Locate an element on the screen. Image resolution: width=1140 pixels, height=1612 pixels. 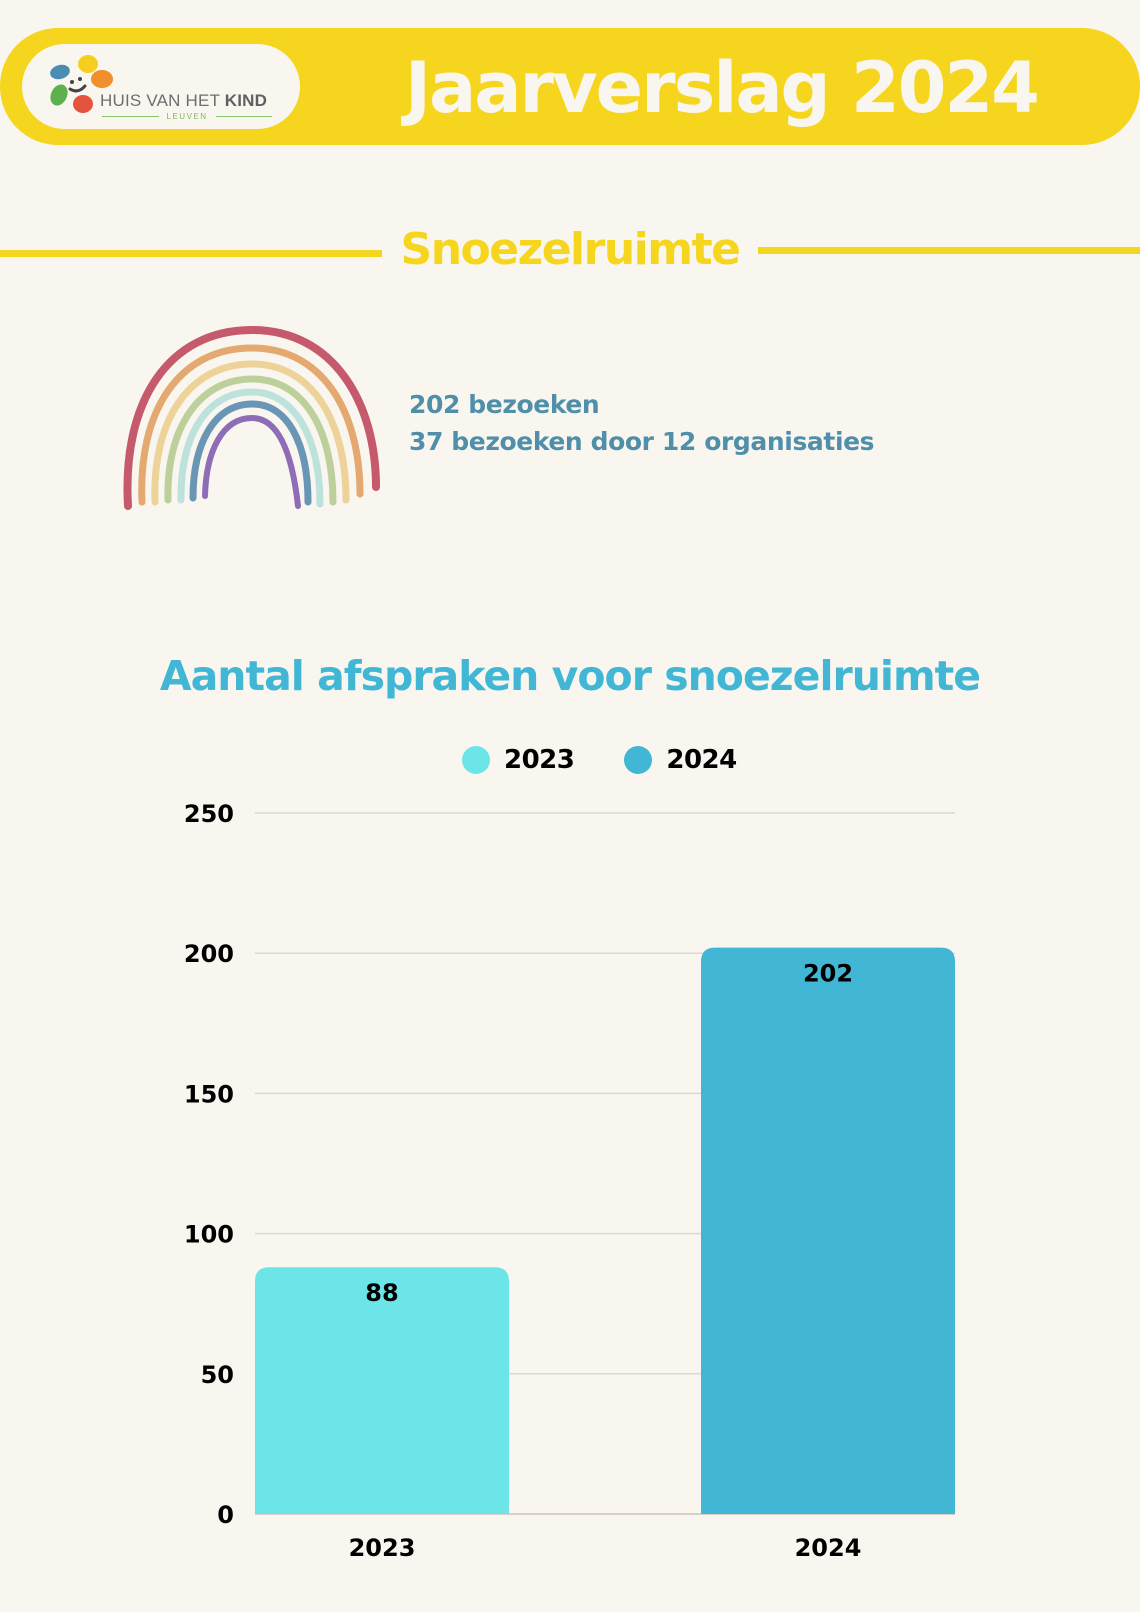
legend-item-2023: 2023 is located at coordinates (518, 760).